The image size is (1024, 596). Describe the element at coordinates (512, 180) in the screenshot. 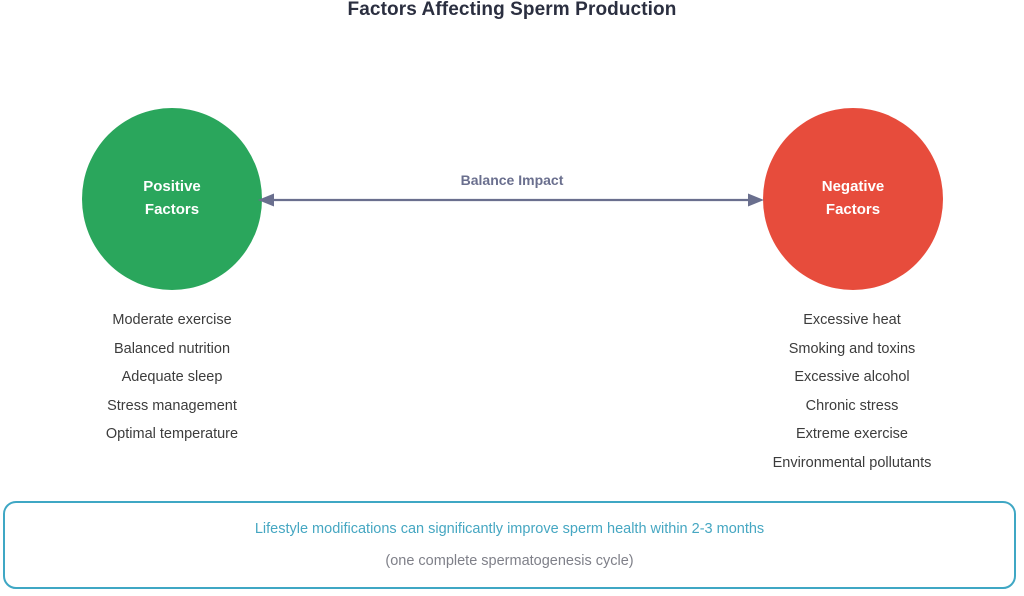

I see `connector-label: Balance Impact` at that location.